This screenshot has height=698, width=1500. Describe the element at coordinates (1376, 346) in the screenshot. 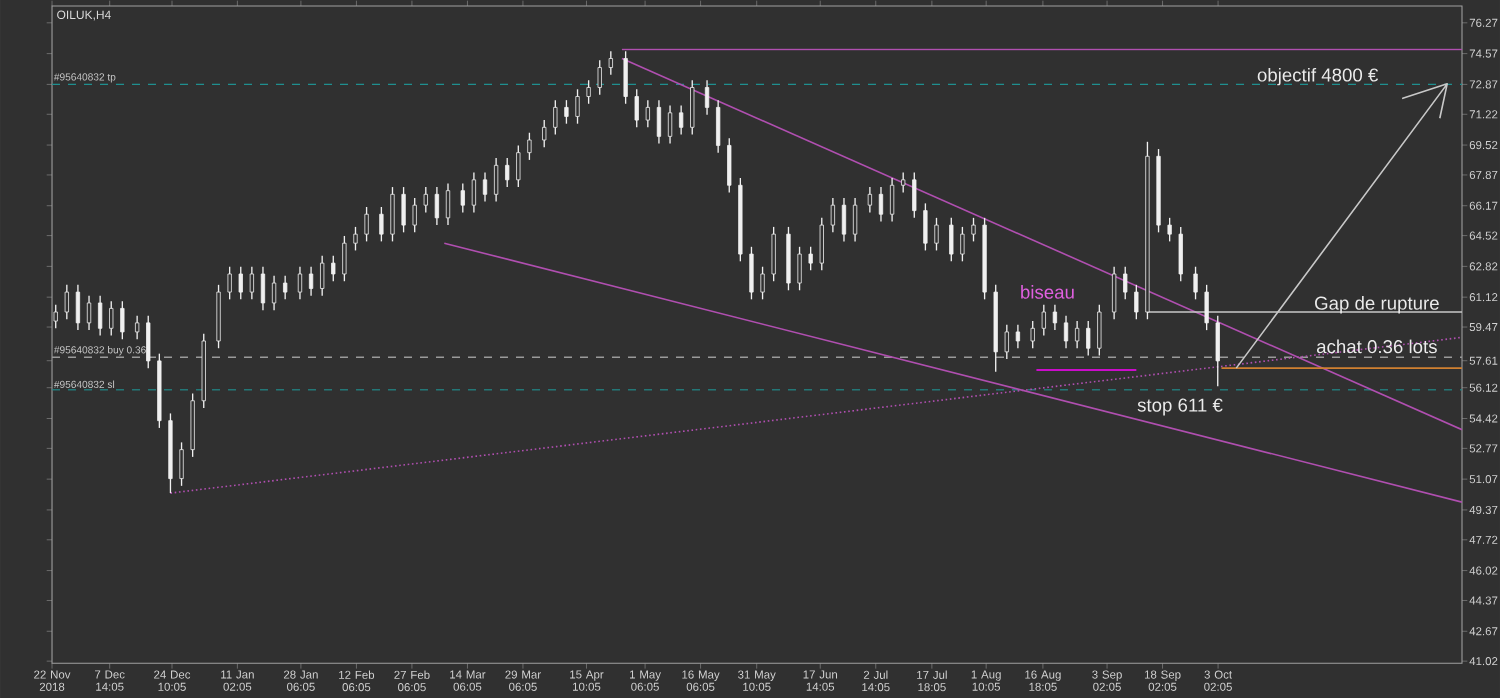

I see `annotation: achat 0.36 lots` at that location.